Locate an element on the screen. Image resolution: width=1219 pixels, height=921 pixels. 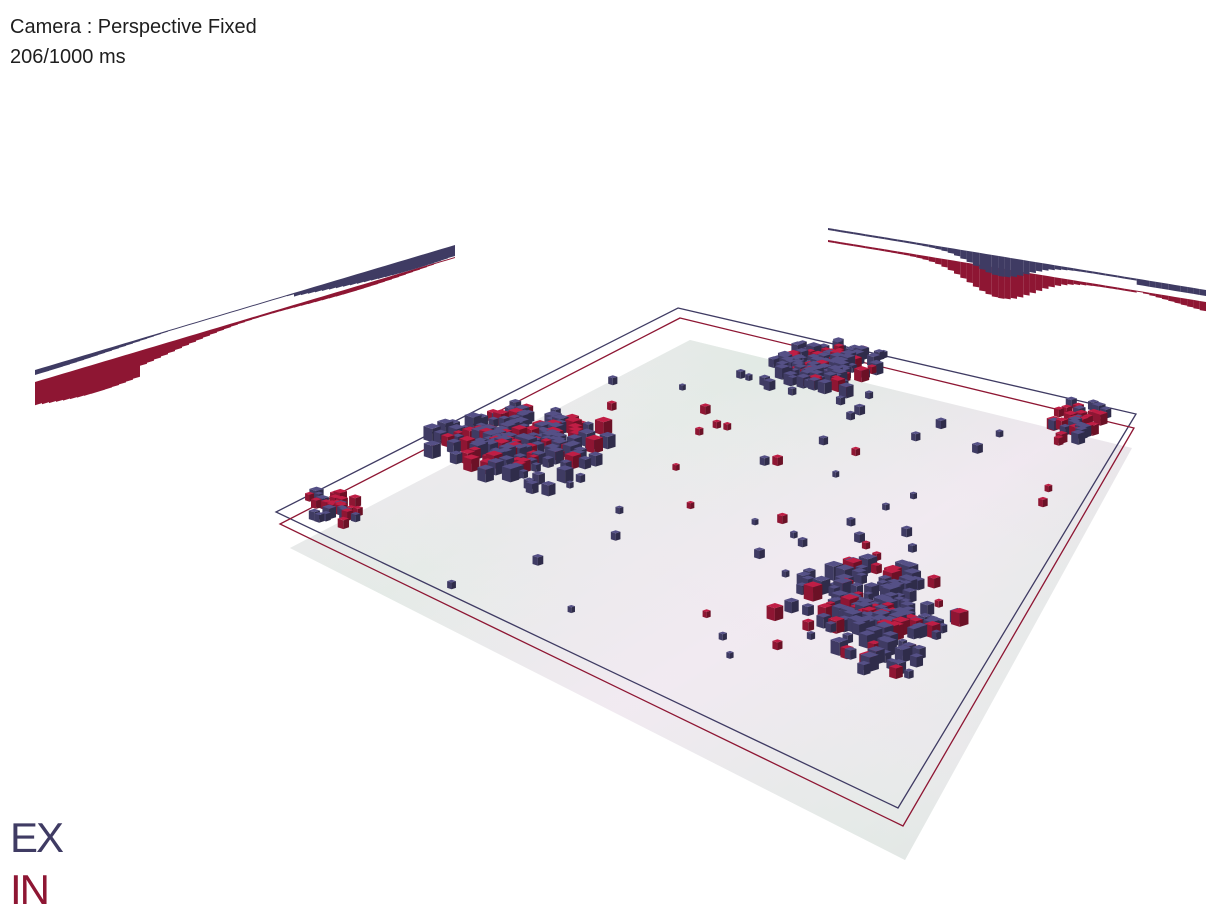
frame-time-label: 206/1000 ms is located at coordinates (68, 57).